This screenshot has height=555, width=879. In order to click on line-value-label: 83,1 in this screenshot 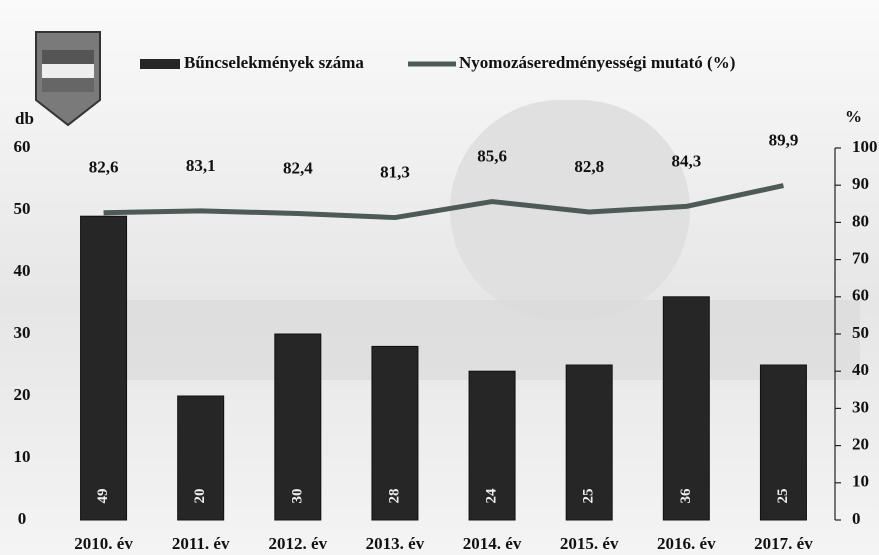, I will do `click(201, 165)`.